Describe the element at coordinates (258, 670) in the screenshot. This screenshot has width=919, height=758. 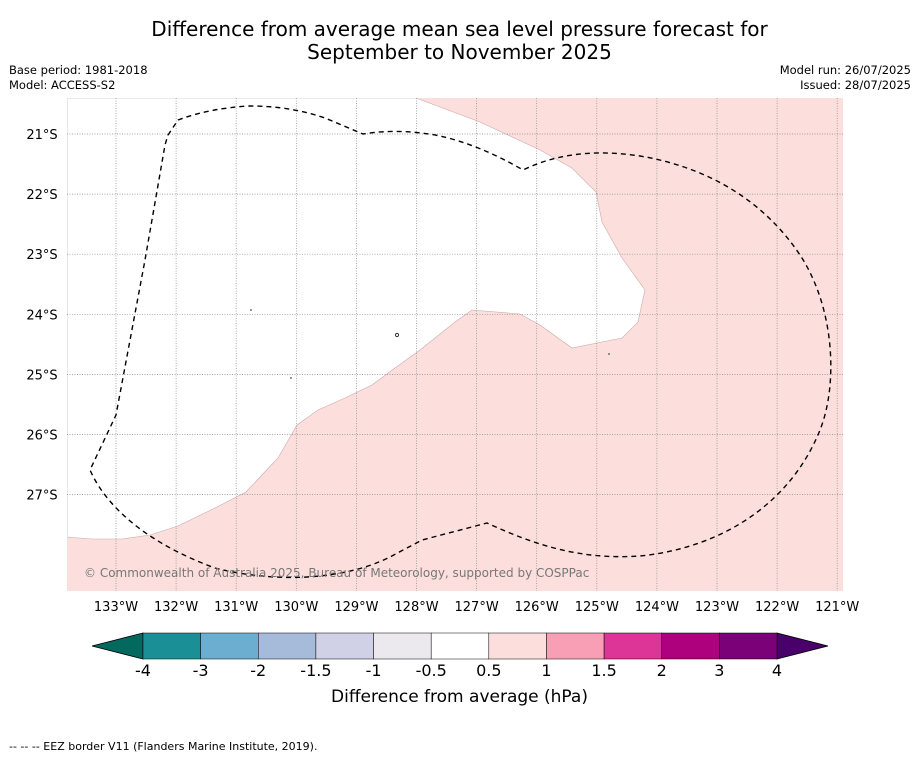
I see `colorbar-tick-label: -2` at that location.